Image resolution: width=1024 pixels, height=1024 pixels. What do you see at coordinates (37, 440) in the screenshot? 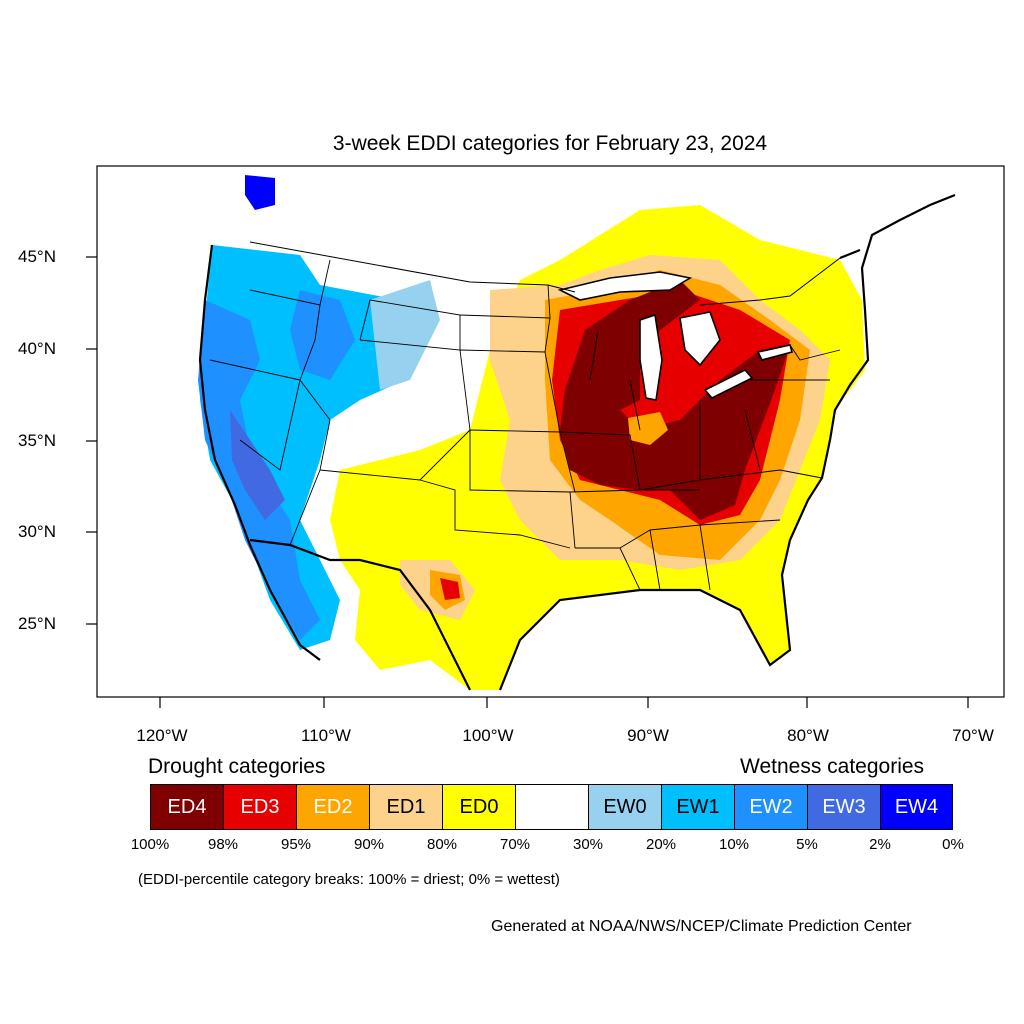
I see `lat-label-35: 35°N` at bounding box center [37, 440].